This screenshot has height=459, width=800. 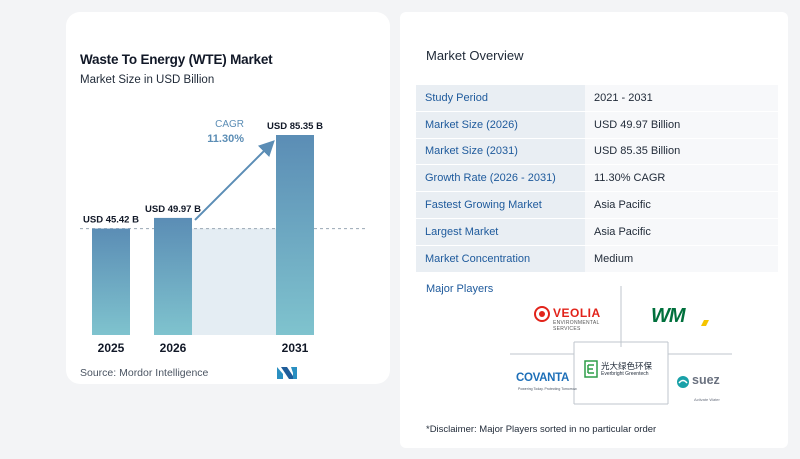 I want to click on suez-emblem-icon, so click(x=683, y=382).